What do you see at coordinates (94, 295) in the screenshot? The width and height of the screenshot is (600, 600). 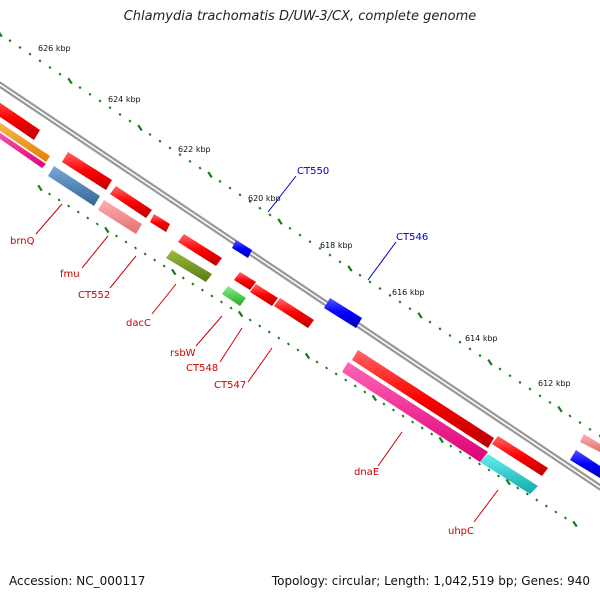 I see `gene-label-ct552: CT552` at bounding box center [94, 295].